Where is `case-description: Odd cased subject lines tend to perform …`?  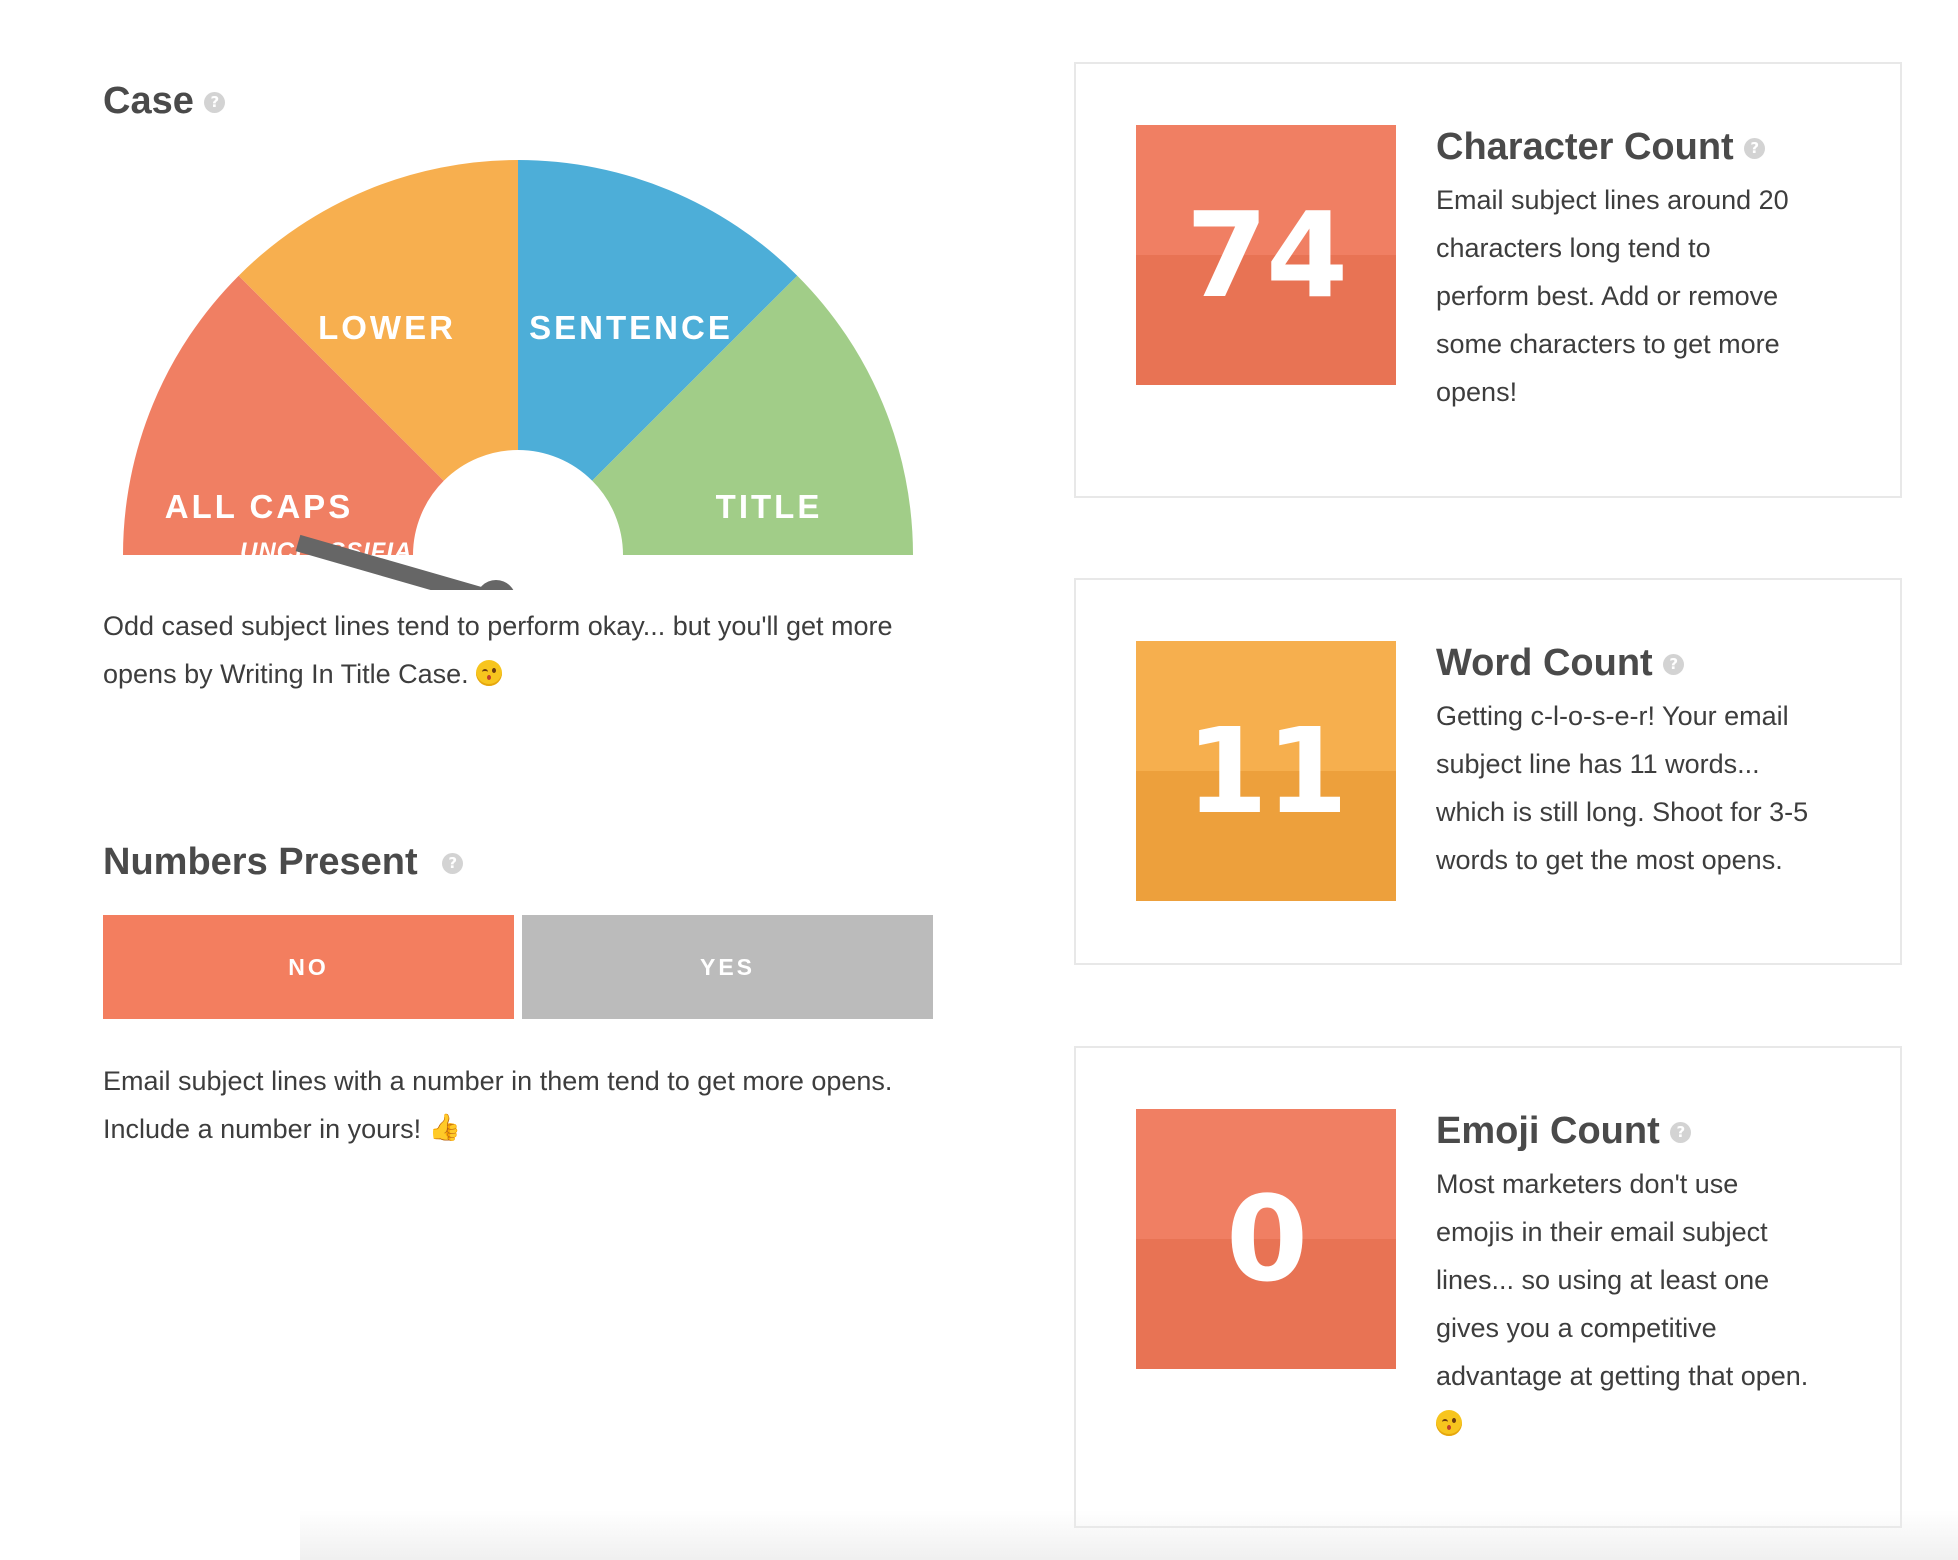
case-description: Odd cased subject lines tend to perform … is located at coordinates (503, 650).